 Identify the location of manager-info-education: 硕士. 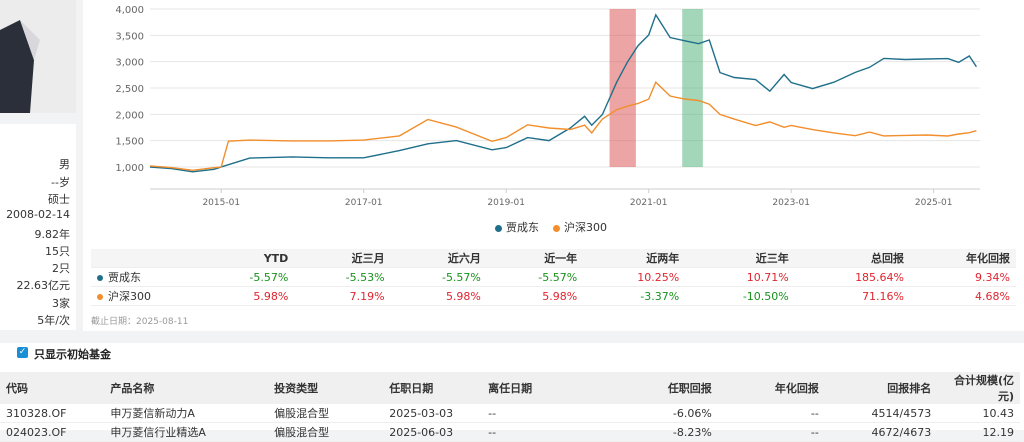
(59, 199).